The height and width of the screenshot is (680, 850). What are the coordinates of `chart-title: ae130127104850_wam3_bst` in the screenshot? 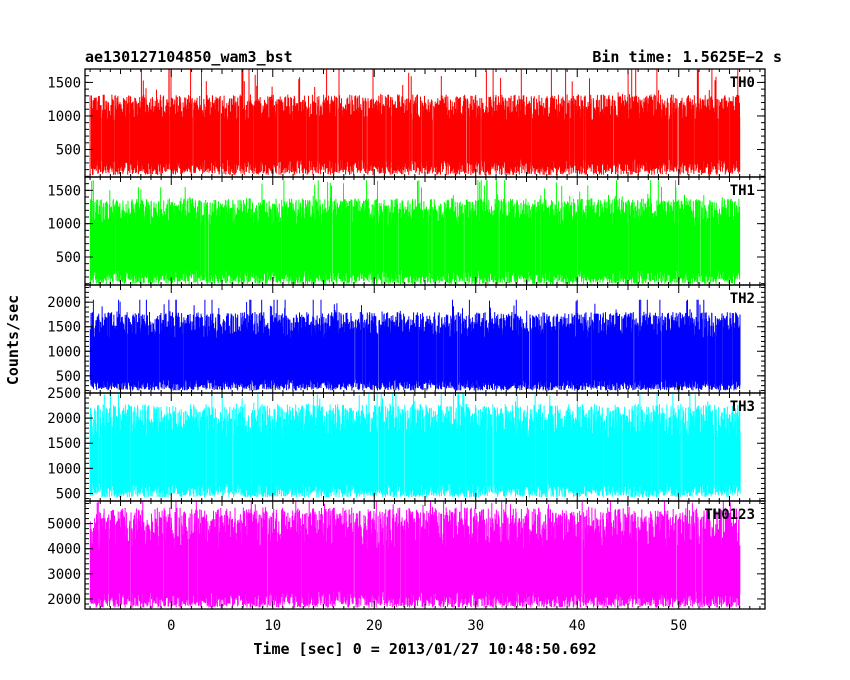 It's located at (189, 57).